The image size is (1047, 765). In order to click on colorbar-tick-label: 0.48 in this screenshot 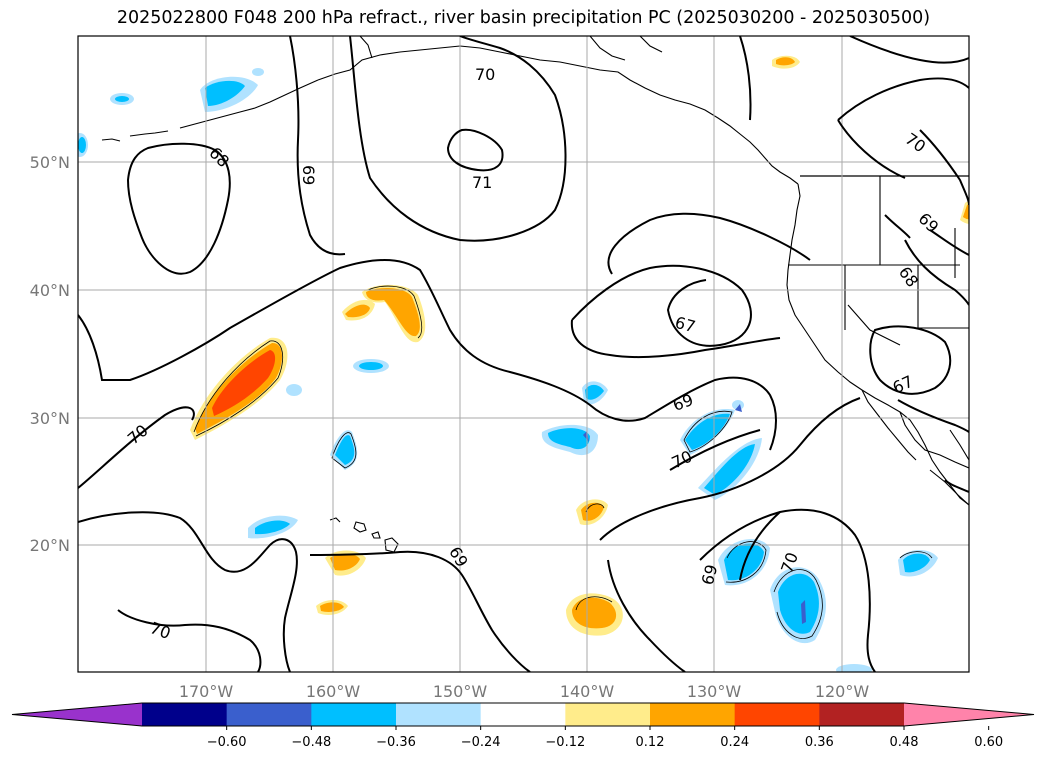, I will do `click(904, 742)`.